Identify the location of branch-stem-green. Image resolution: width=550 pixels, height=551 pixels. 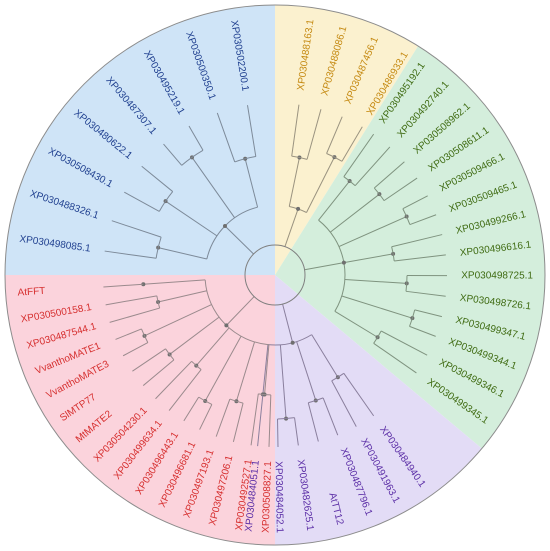
(324, 266).